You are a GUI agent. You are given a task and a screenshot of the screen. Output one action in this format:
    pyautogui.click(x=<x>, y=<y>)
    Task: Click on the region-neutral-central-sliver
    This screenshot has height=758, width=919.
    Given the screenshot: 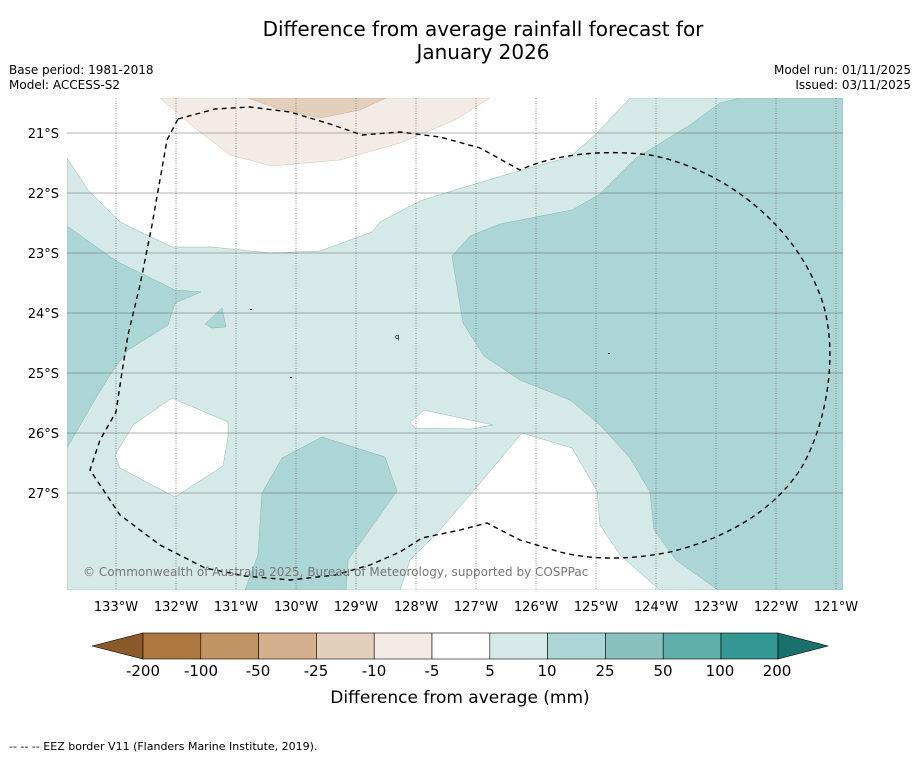 What is the action you would take?
    pyautogui.click(x=451, y=419)
    